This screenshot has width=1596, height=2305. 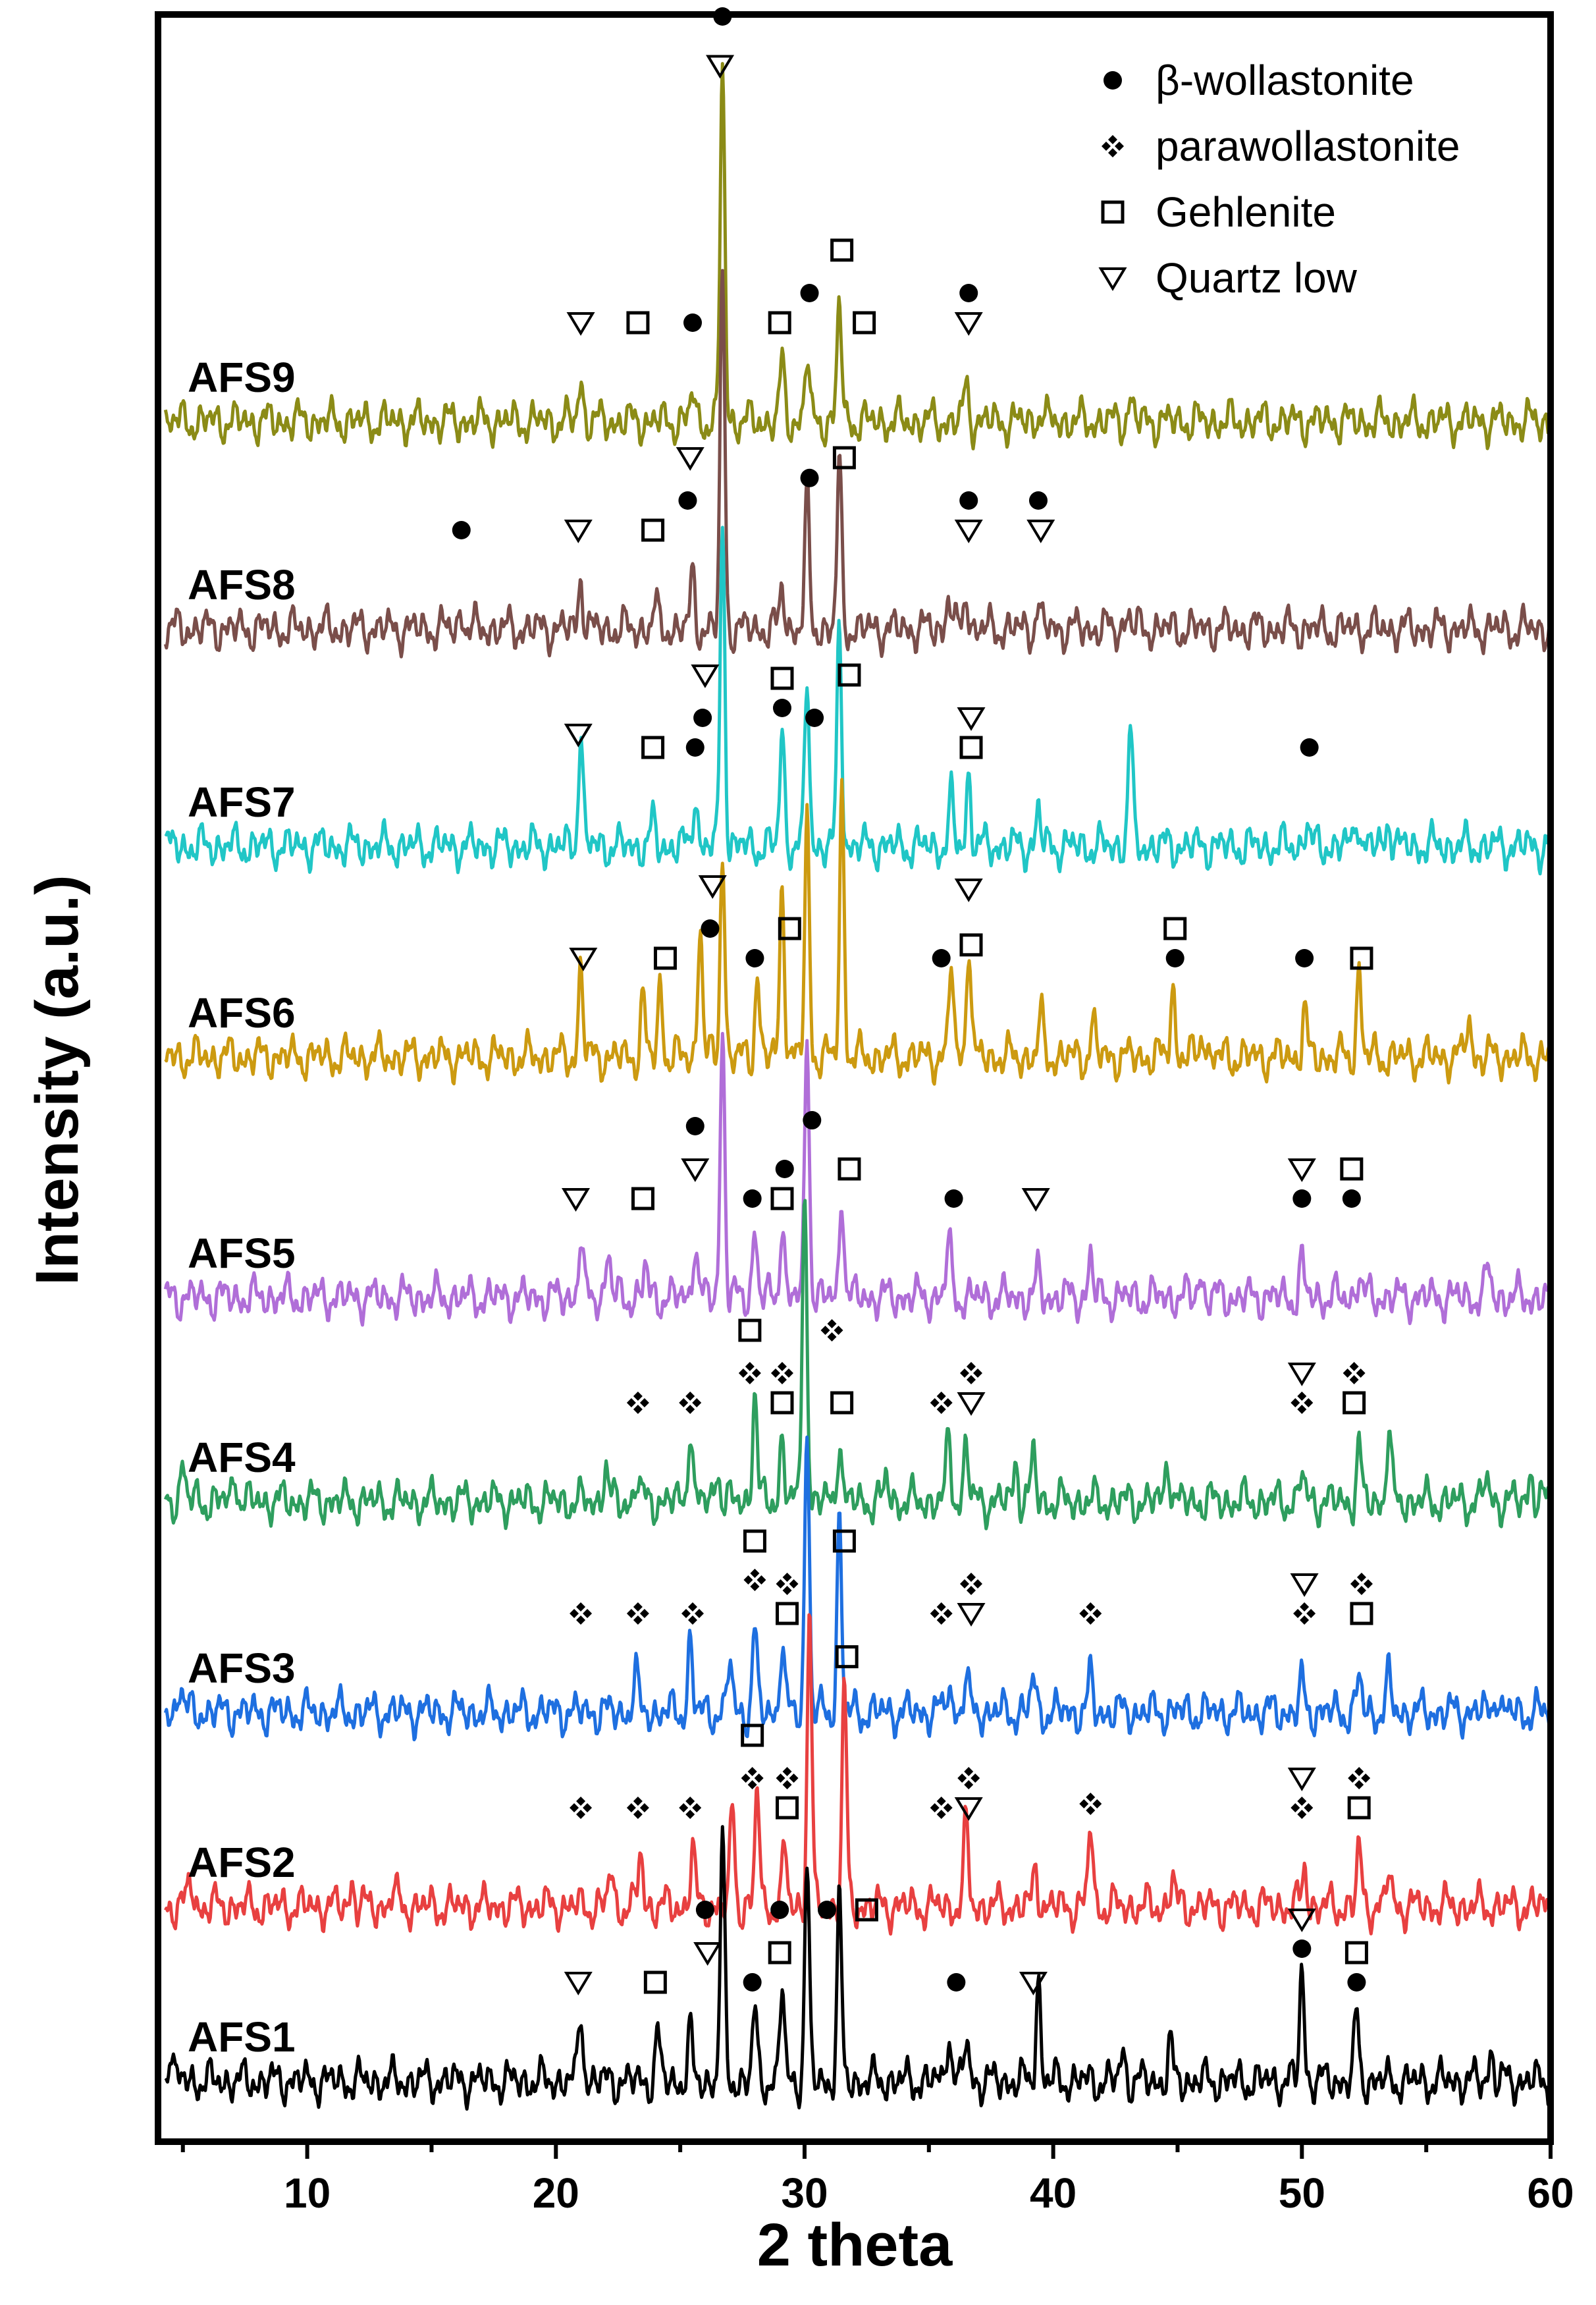 I want to click on x-tick-label: 50, so click(x=1302, y=2193).